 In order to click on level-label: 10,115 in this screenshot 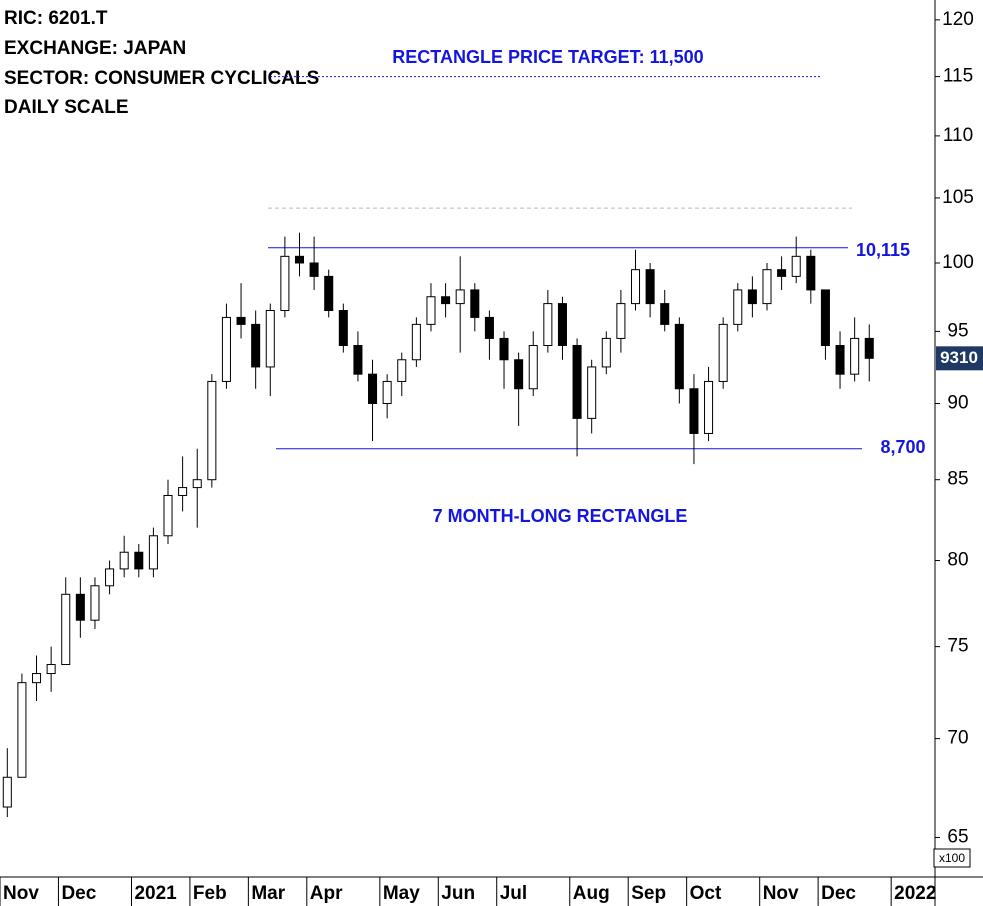, I will do `click(883, 250)`.